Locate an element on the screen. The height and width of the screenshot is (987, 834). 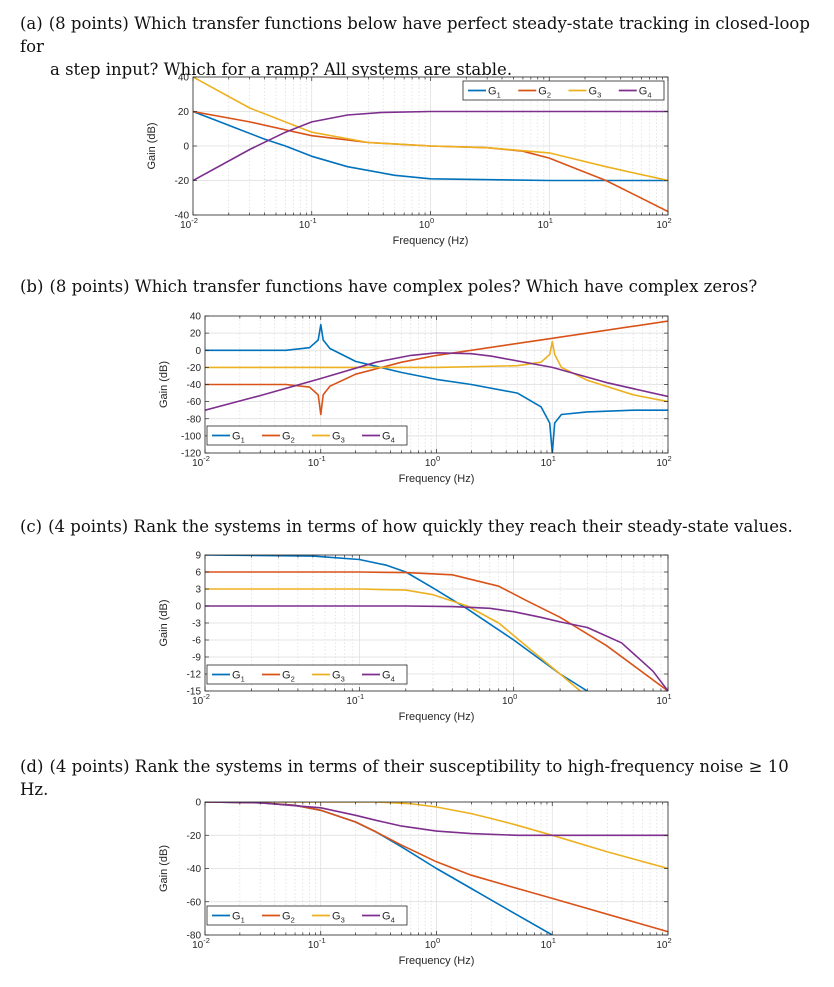
series-line-g2 is located at coordinates (436, 631).